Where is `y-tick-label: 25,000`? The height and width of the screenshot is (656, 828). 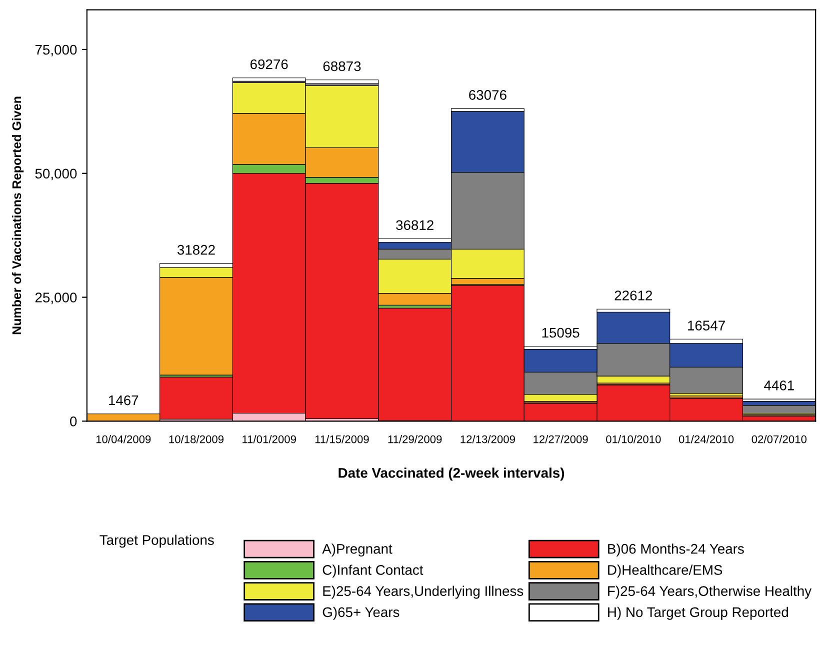 y-tick-label: 25,000 is located at coordinates (56, 298).